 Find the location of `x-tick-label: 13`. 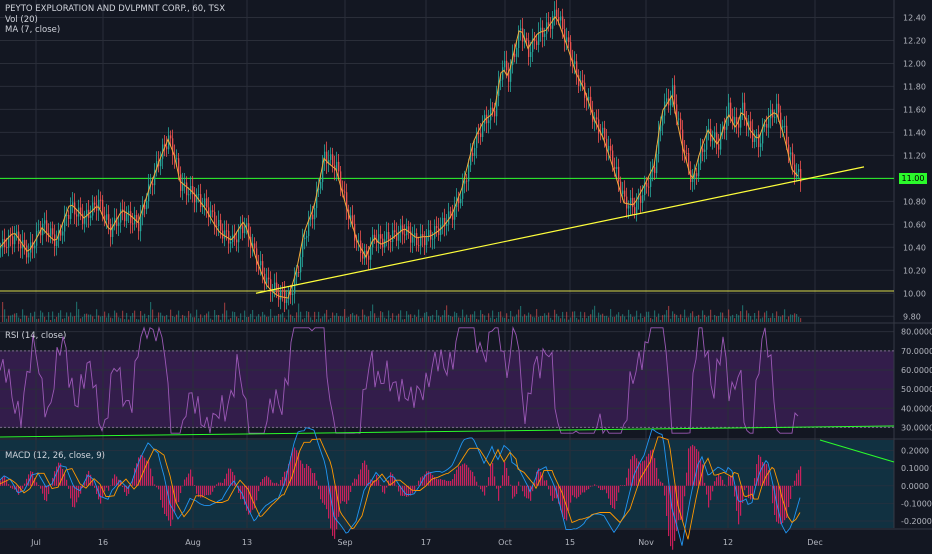

x-tick-label: 13 is located at coordinates (247, 542).